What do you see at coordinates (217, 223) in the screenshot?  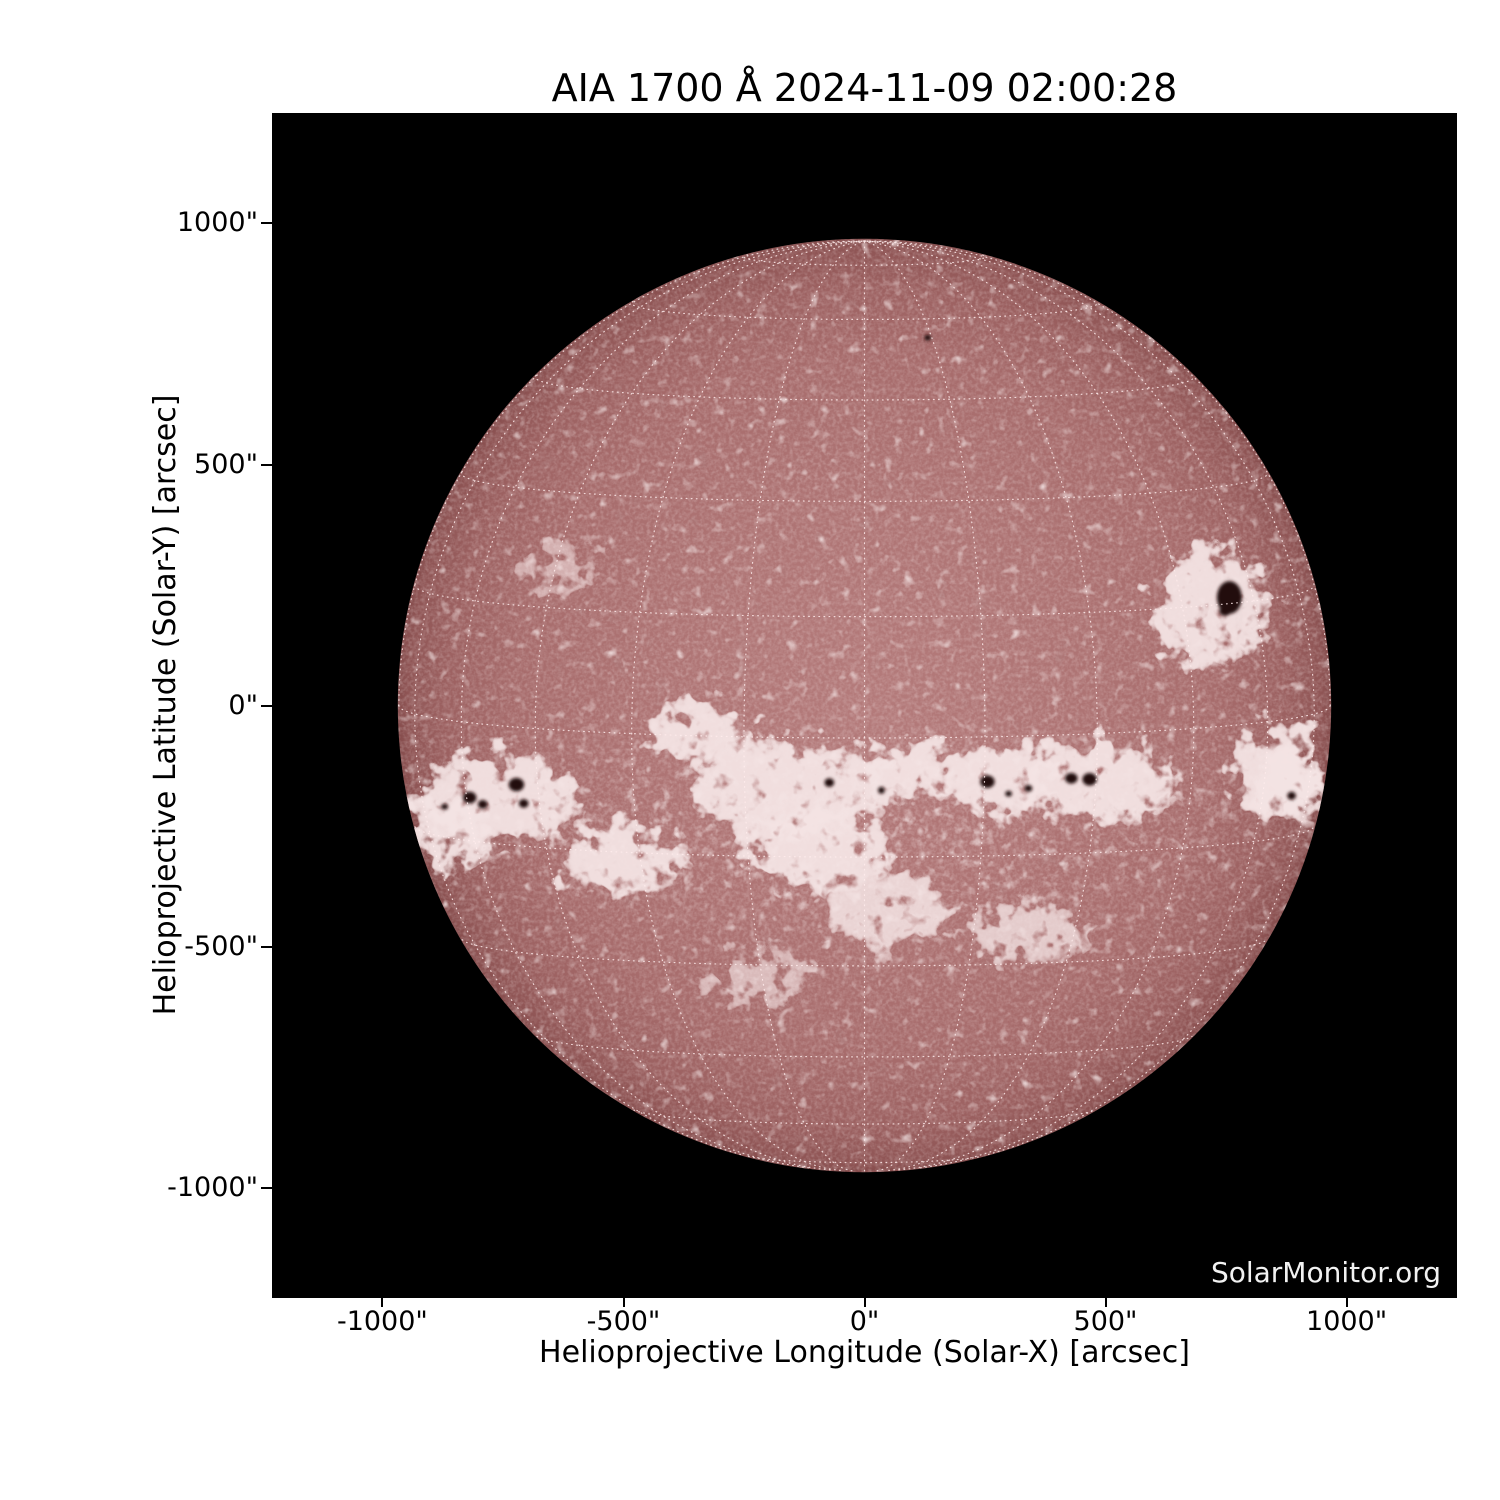 I see `y-tick-label: 1000"` at bounding box center [217, 223].